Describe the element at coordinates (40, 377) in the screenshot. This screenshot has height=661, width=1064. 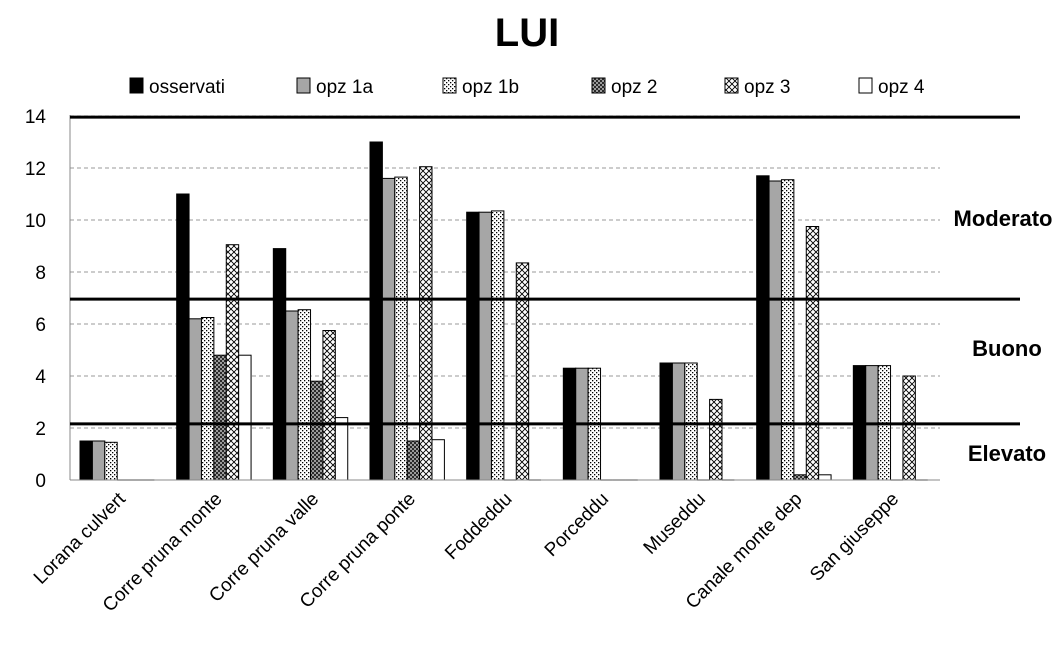
I see `y-tick-label: 4` at that location.